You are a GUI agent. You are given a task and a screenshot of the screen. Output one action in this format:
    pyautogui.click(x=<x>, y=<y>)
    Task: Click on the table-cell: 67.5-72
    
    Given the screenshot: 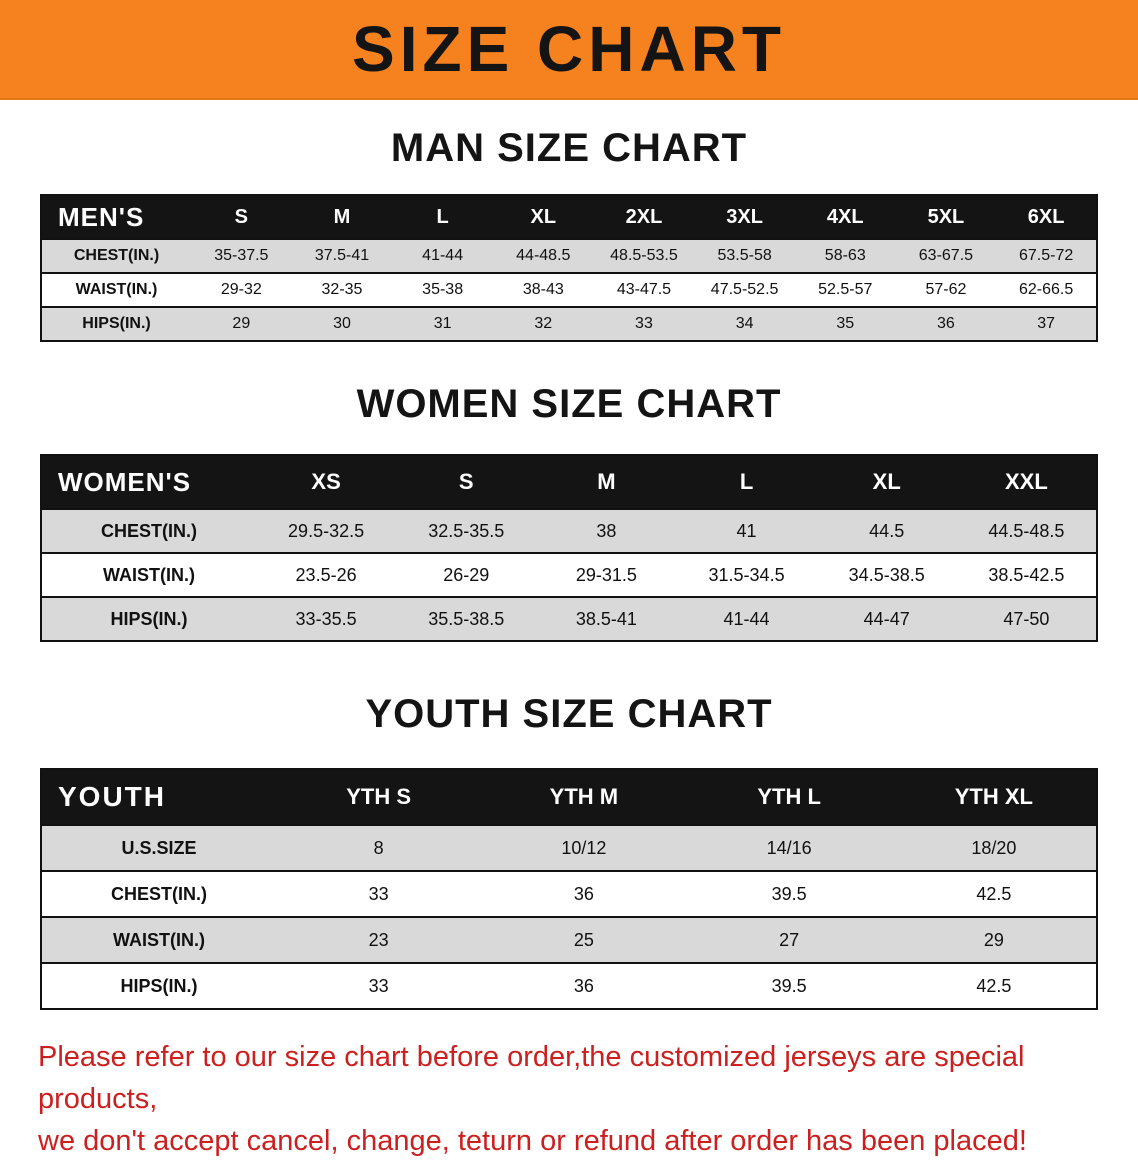 What is the action you would take?
    pyautogui.click(x=1046, y=255)
    